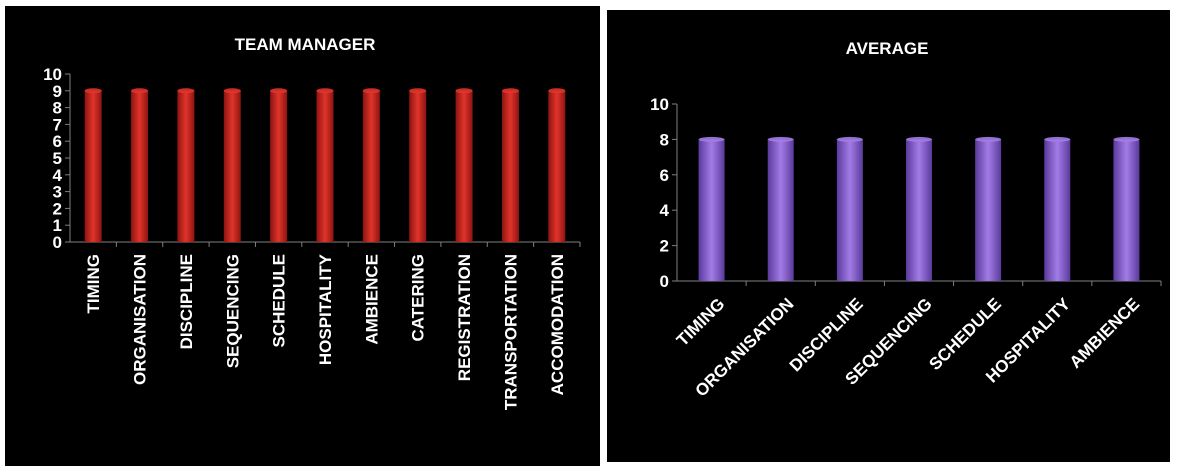 The image size is (1178, 471). What do you see at coordinates (57, 124) in the screenshot?
I see `y-tick-label: 7` at bounding box center [57, 124].